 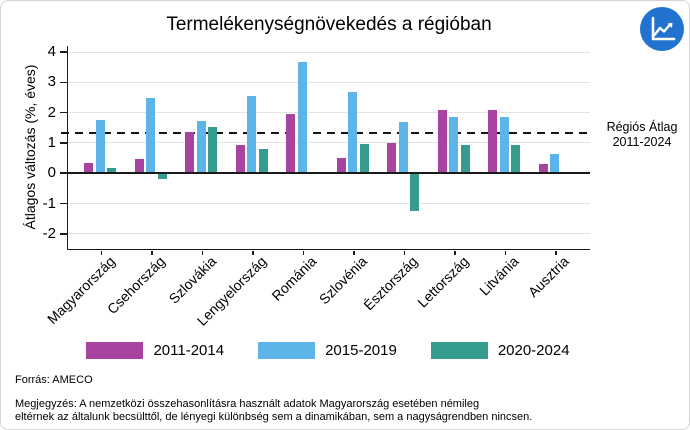 What do you see at coordinates (51, 52) in the screenshot?
I see `y-axis-tick-label-4: 4` at bounding box center [51, 52].